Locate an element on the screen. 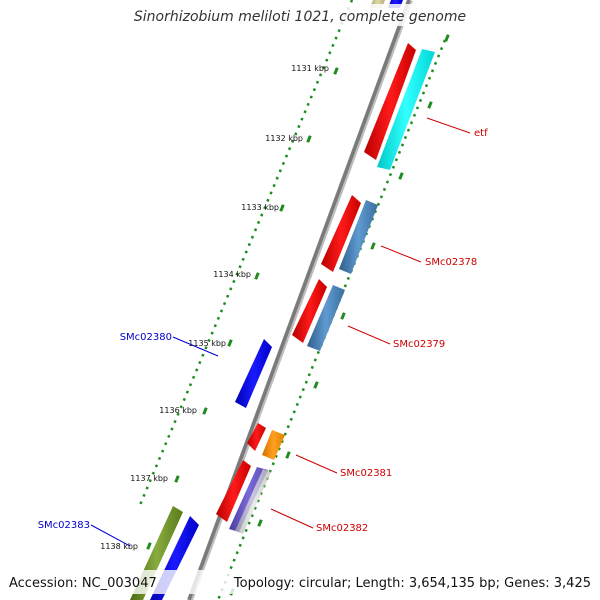 This screenshot has height=600, width=600. gene-smc02378-arrow is located at coordinates (341, 233).